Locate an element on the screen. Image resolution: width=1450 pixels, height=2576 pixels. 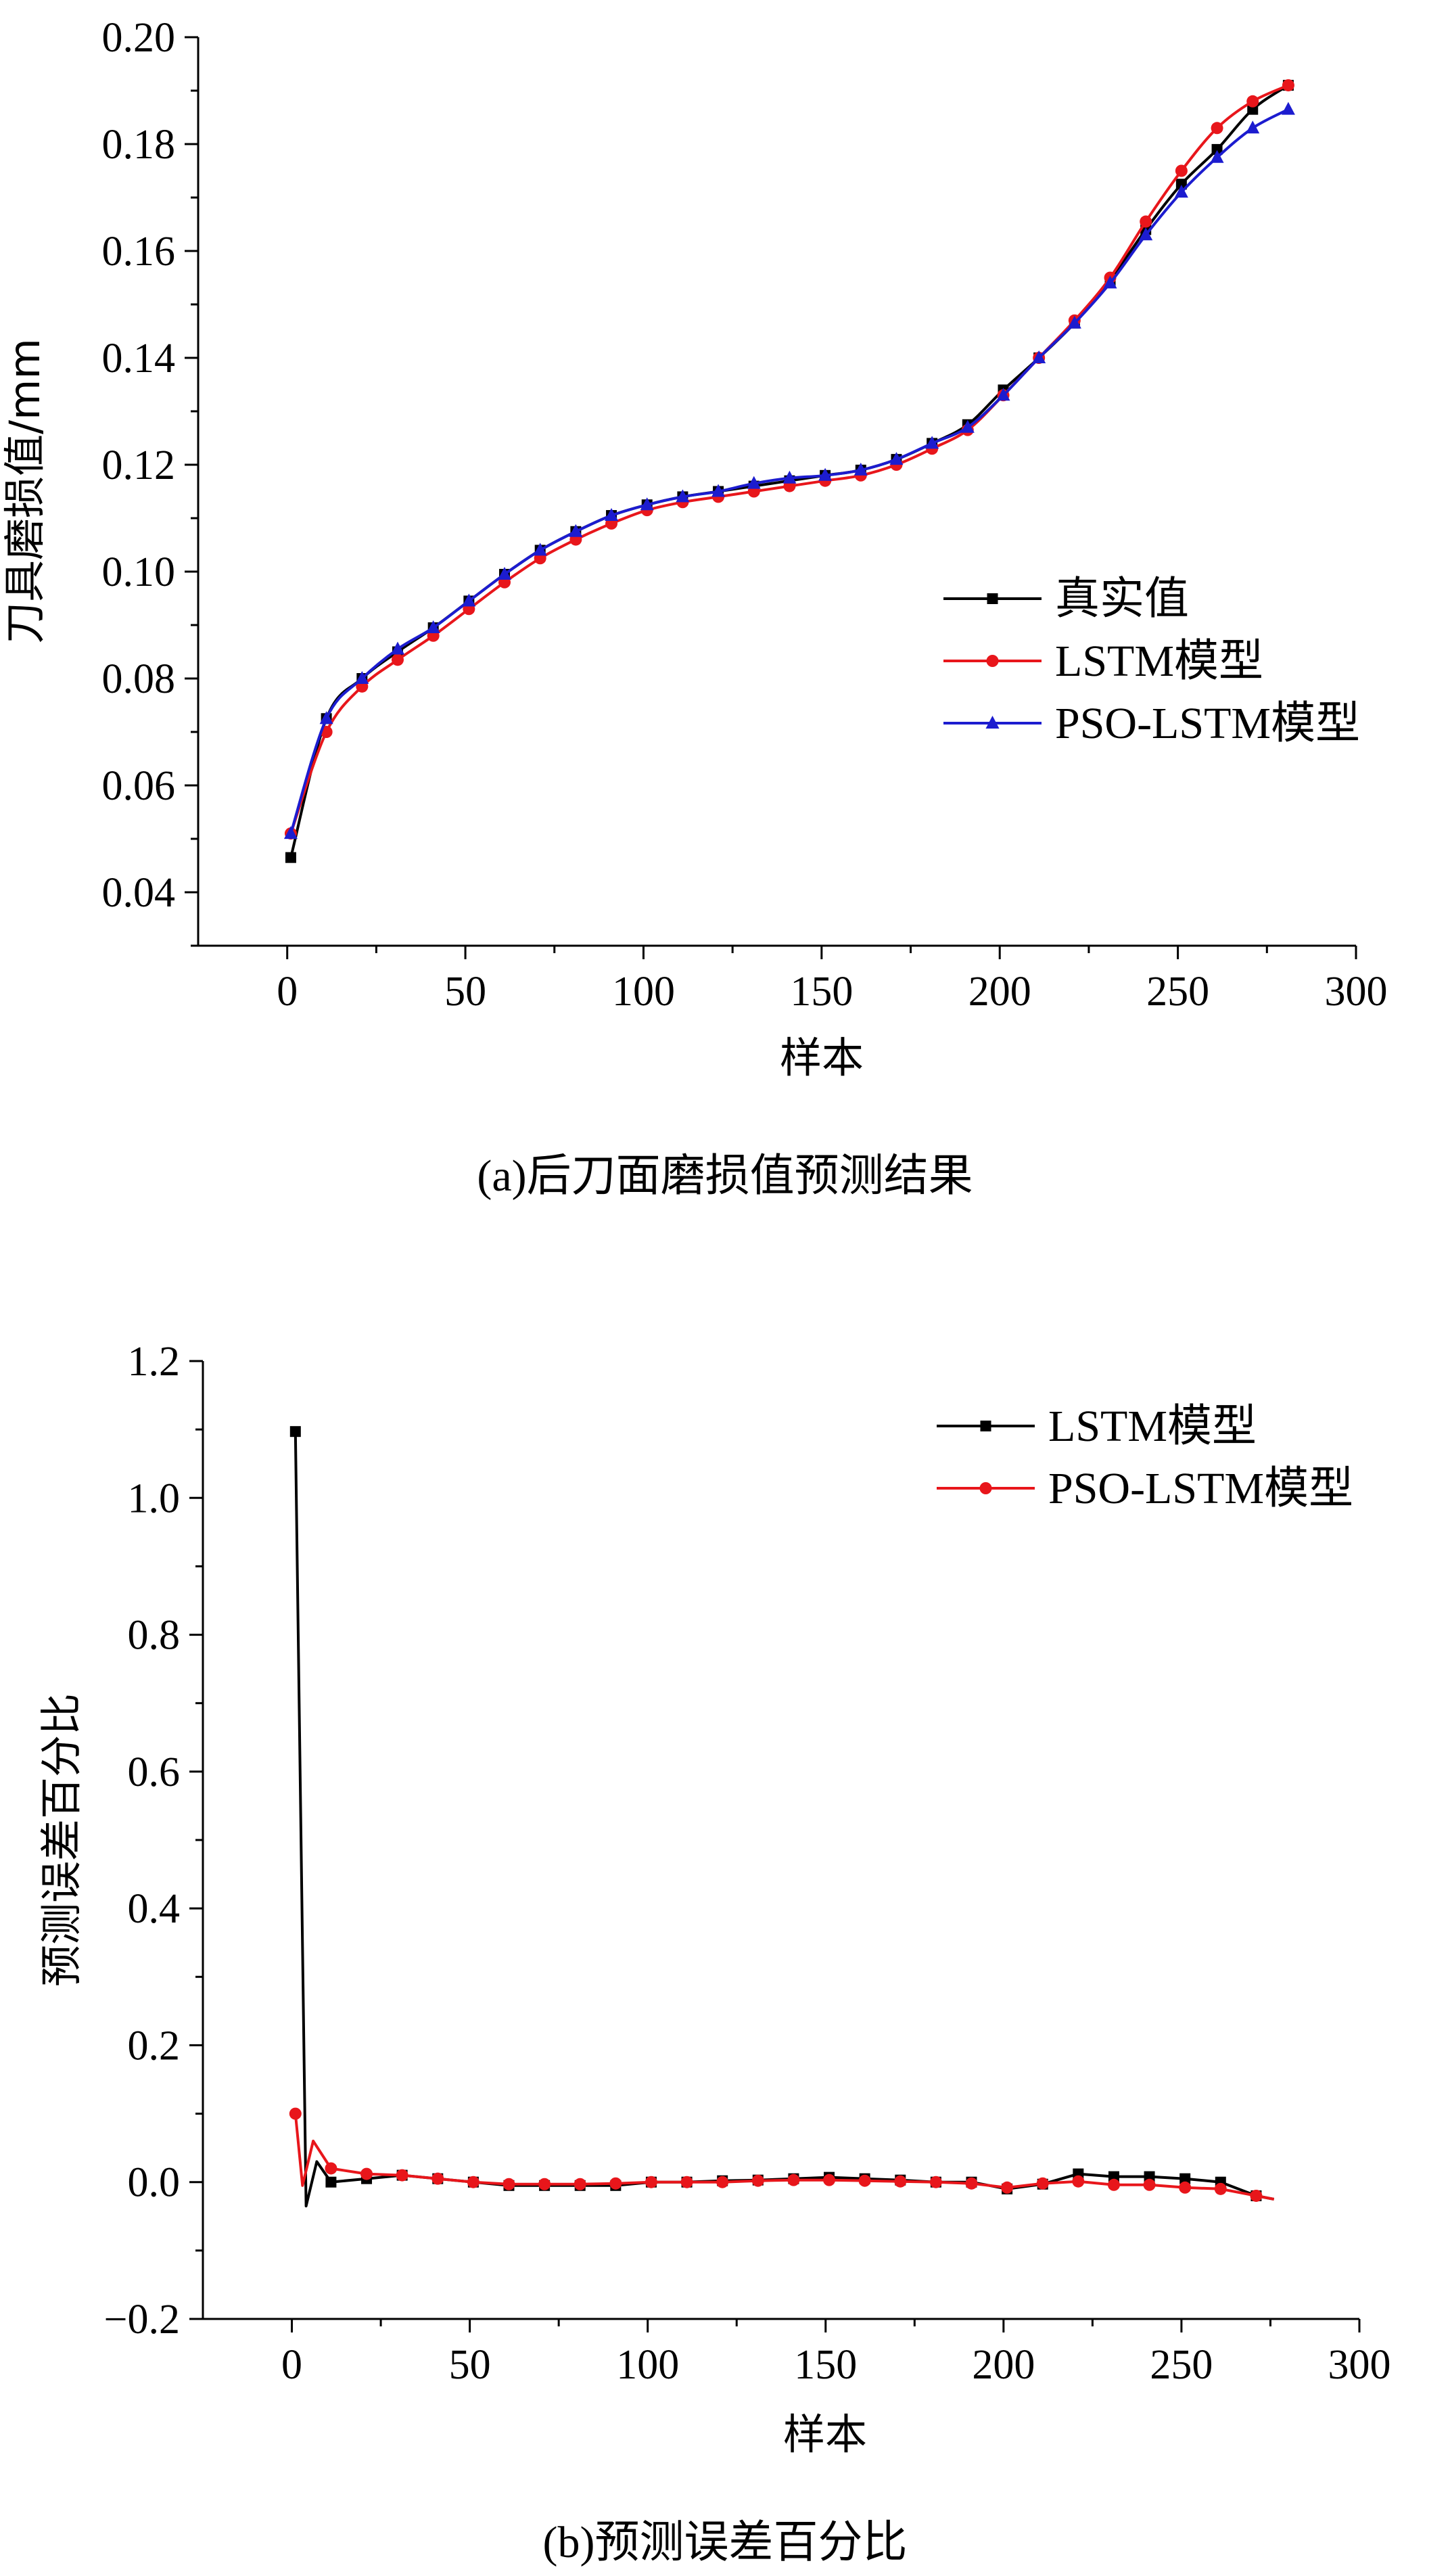
y-tick-label: 0.20 is located at coordinates (139, 38).